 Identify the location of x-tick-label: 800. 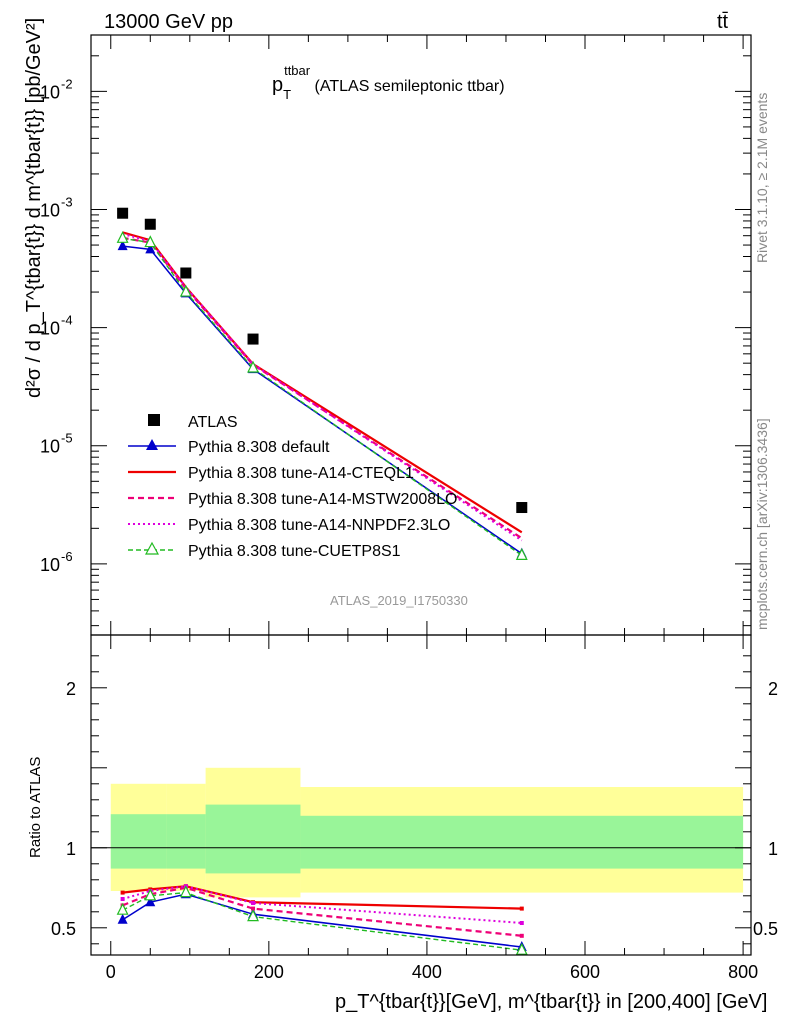
(743, 972).